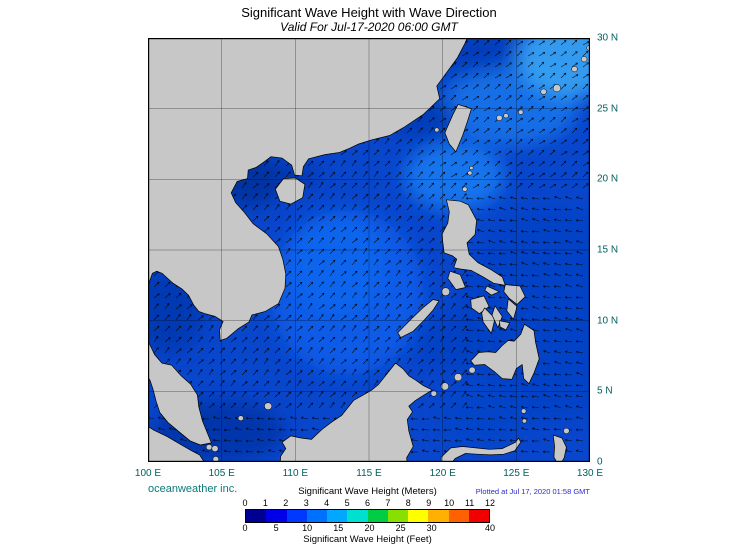  What do you see at coordinates (608, 321) in the screenshot?
I see `y-axis-label: 10 N` at bounding box center [608, 321].